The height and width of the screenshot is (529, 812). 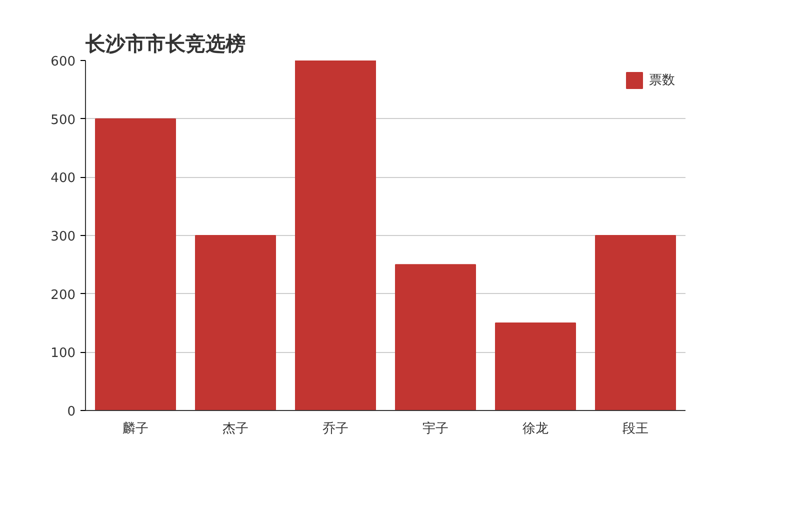 I want to click on chart-title: 长沙市市长竞选榜, so click(x=165, y=44).